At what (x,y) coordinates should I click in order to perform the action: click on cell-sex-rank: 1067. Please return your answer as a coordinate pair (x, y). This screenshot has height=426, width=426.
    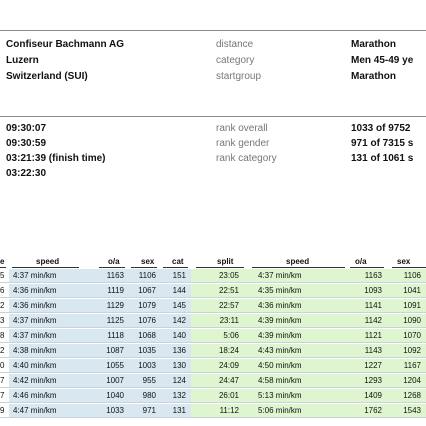
    Looking at the image, I should click on (147, 290).